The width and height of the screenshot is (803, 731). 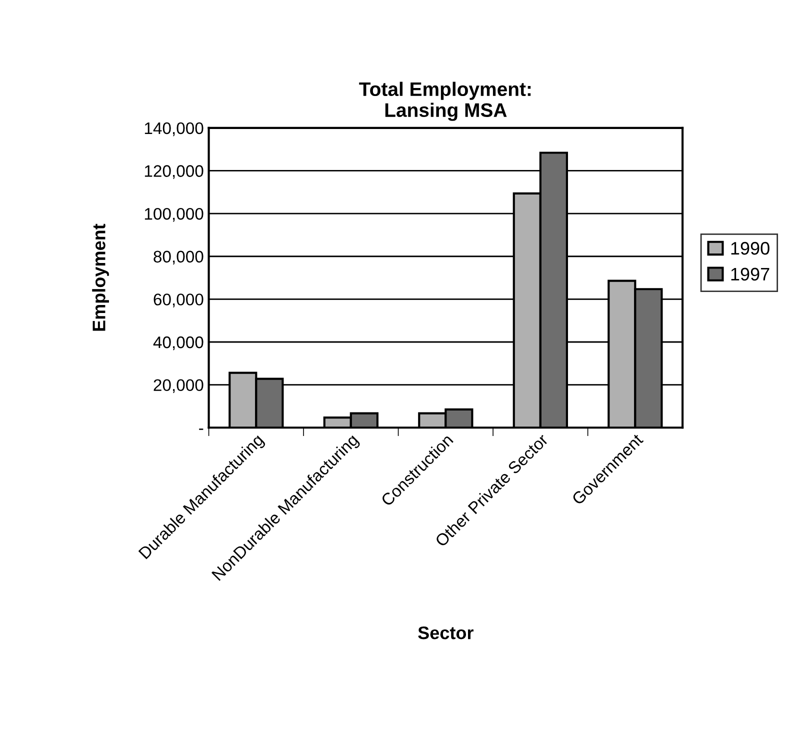 I want to click on y-tick-label: 40,000, so click(x=178, y=343).